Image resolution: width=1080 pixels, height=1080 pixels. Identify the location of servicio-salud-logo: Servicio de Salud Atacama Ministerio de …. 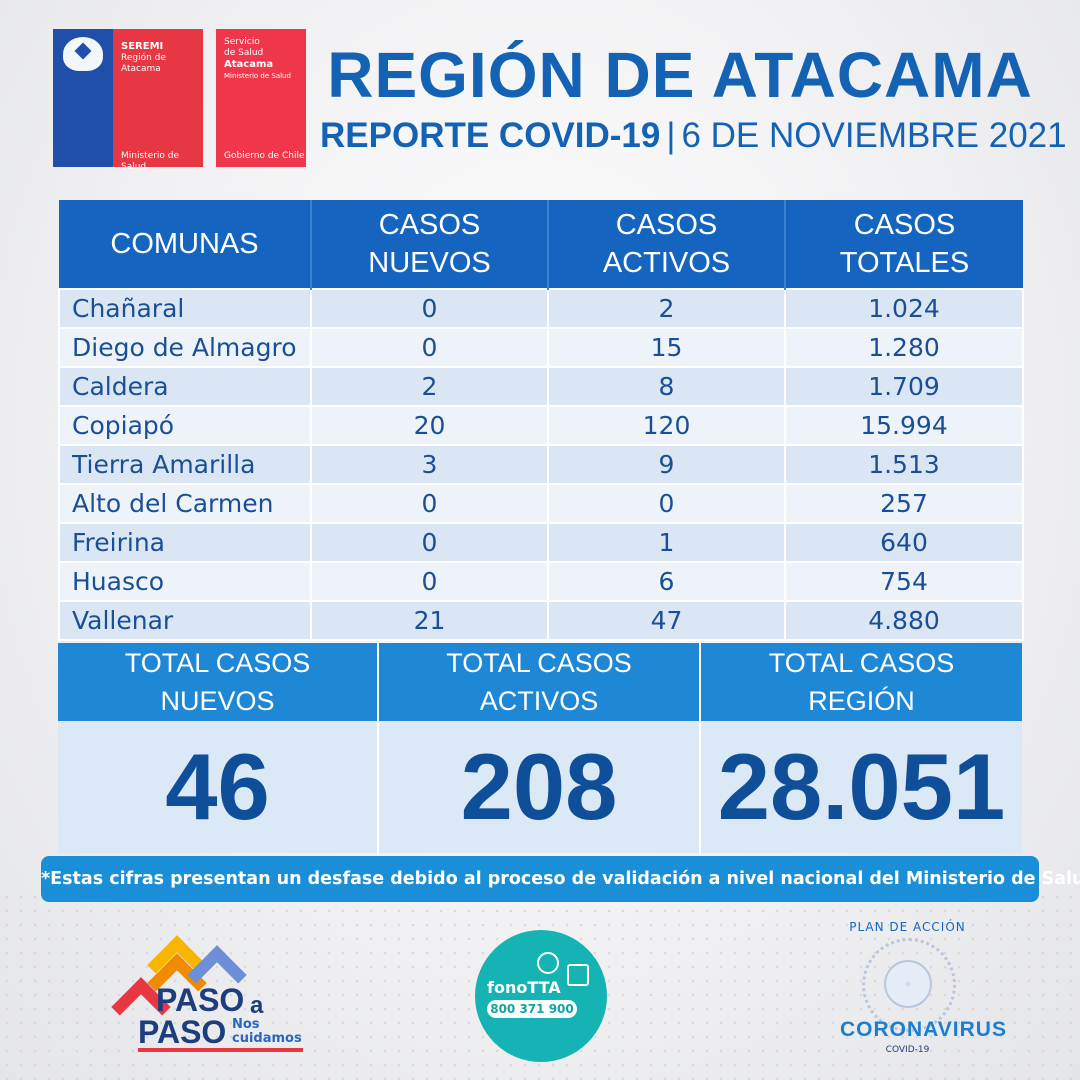
(261, 98).